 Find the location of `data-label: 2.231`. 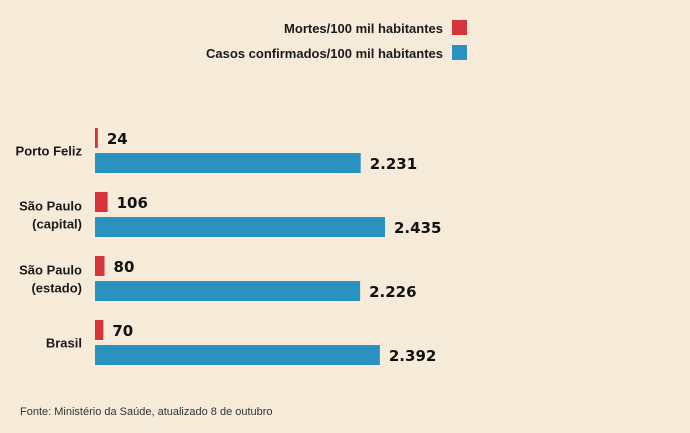

data-label: 2.231 is located at coordinates (393, 164).